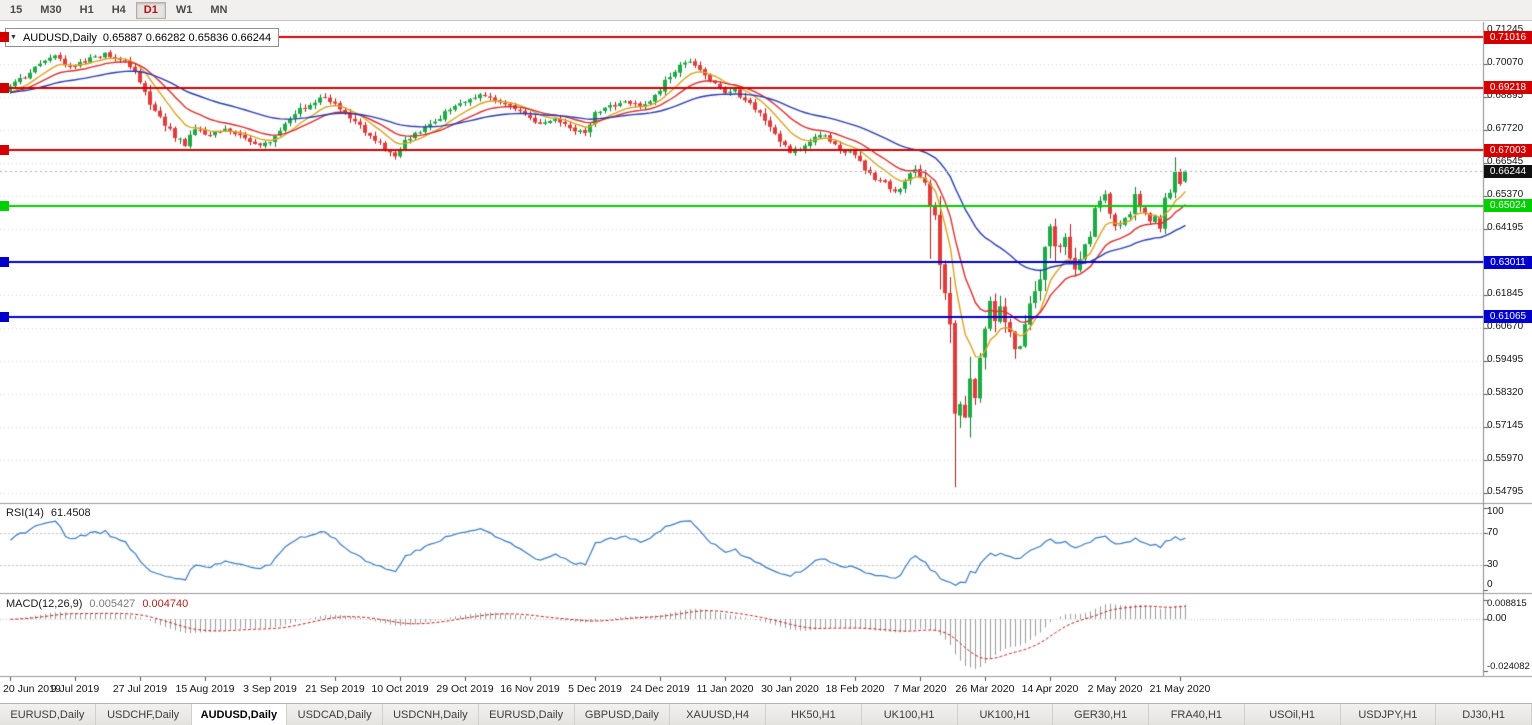 Image resolution: width=1532 pixels, height=725 pixels. Describe the element at coordinates (1180, 689) in the screenshot. I see `date-axis-label: 21 May 2020` at that location.